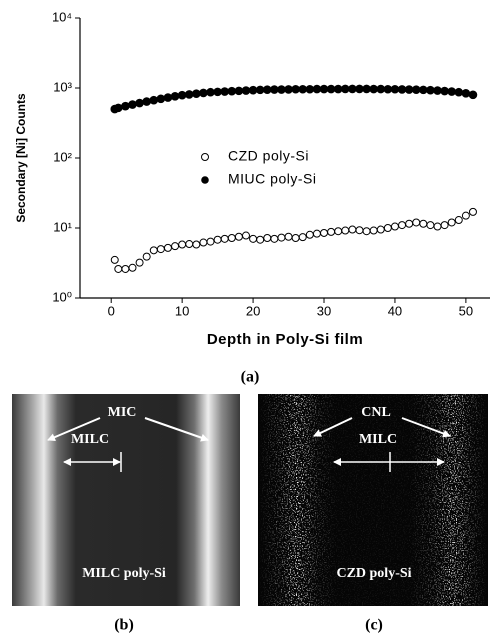 The image size is (501, 638). What do you see at coordinates (62, 86) in the screenshot?
I see `y-tick-label: 10³` at bounding box center [62, 86].